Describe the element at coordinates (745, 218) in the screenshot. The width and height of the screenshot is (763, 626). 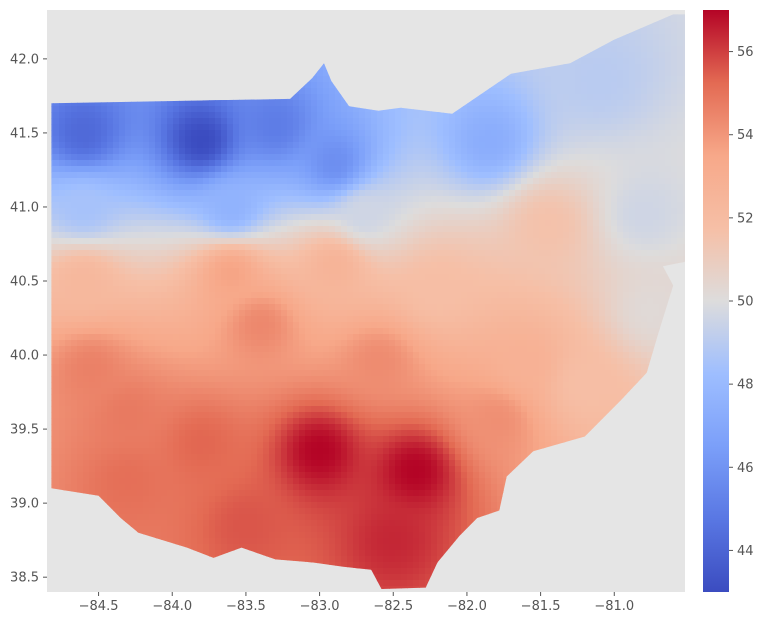
I see `colorbar-tick-label: 52` at that location.